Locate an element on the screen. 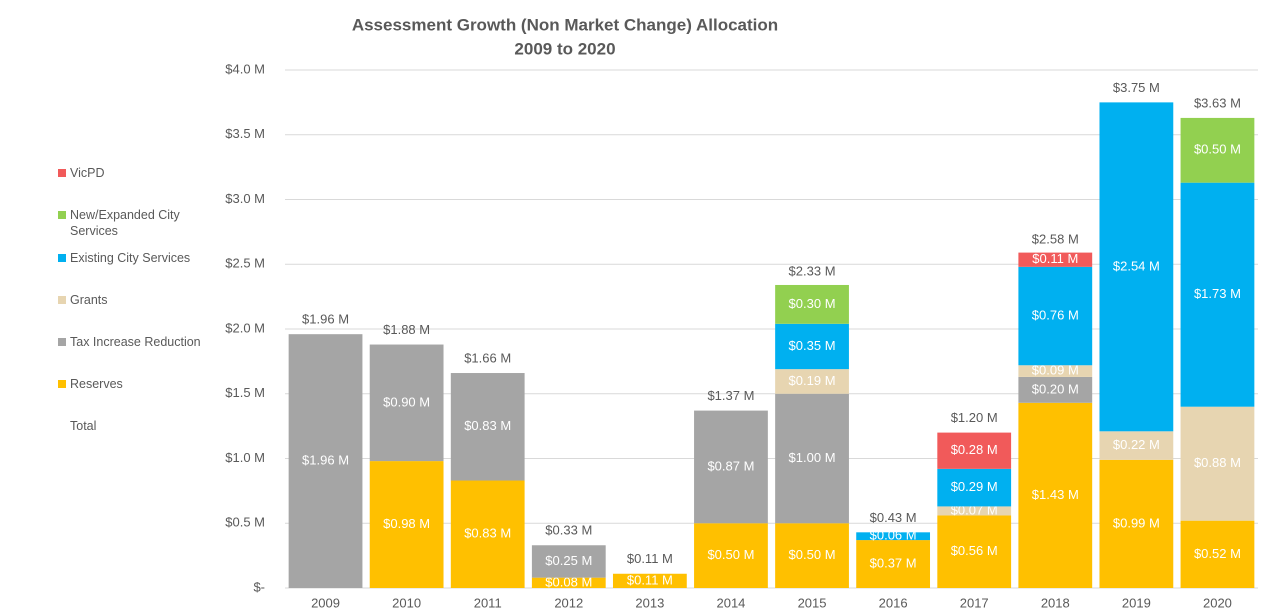 The height and width of the screenshot is (613, 1263). y-tick-label: $0.5 M is located at coordinates (245, 522).